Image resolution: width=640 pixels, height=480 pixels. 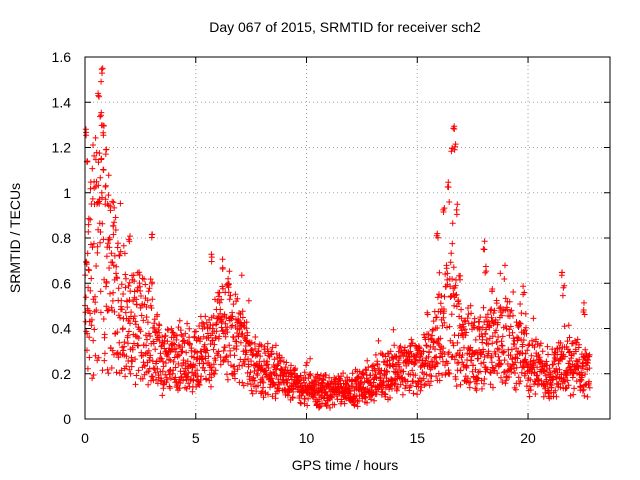 What do you see at coordinates (62, 238) in the screenshot?
I see `y-tick-labels: 0 0.2 0.4 0.6 0.8 1 1.2 1.4 1.6` at bounding box center [62, 238].